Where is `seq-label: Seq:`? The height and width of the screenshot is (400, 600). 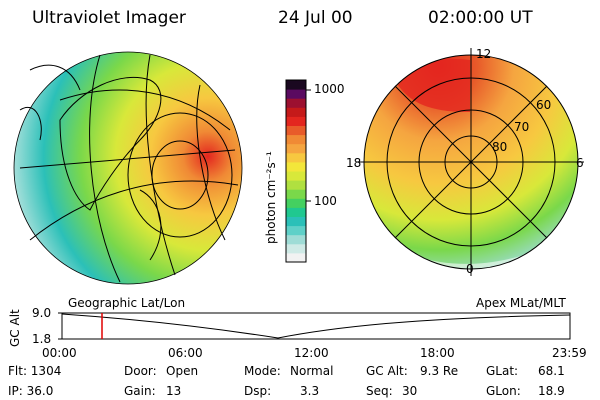
seq-label: Seq: is located at coordinates (379, 391).